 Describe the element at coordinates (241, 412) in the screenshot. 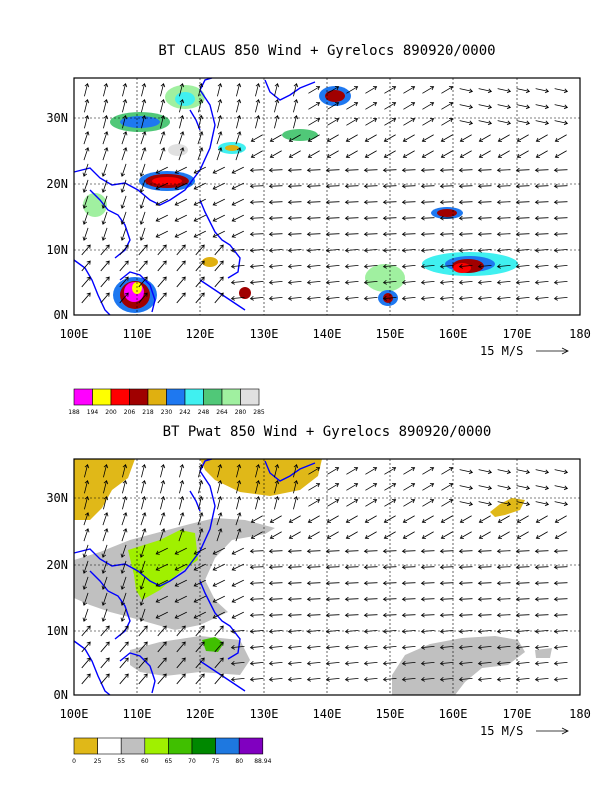

I see `colorbar-label: 280` at that location.